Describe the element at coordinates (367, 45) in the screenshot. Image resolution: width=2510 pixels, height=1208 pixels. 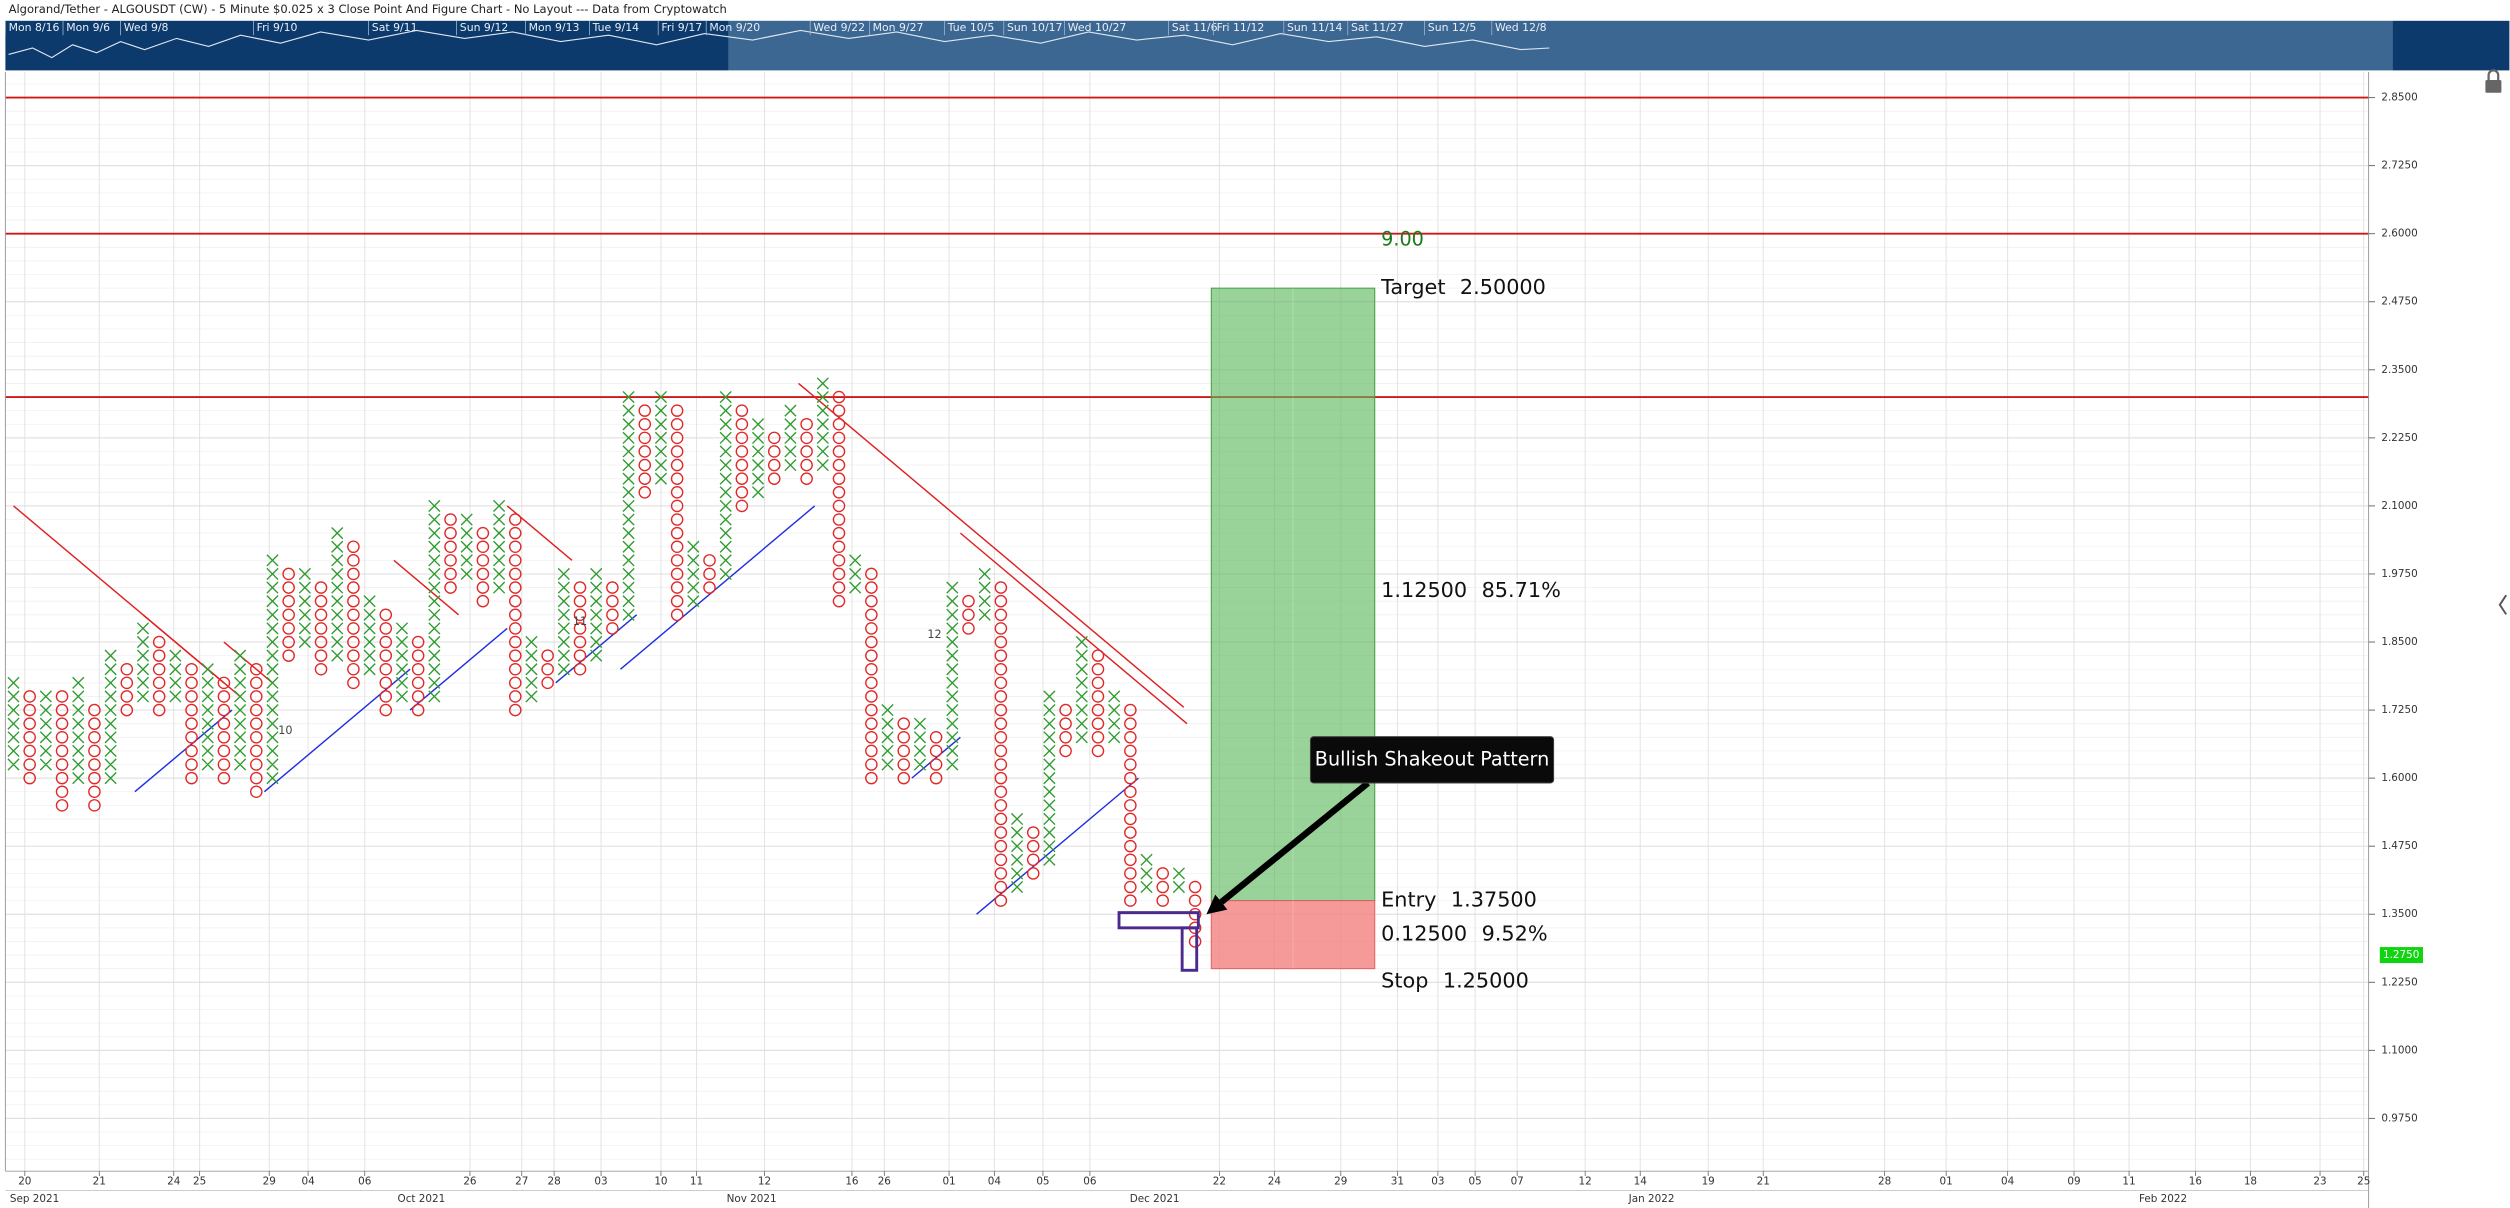
I see `navigator-selected` at that location.